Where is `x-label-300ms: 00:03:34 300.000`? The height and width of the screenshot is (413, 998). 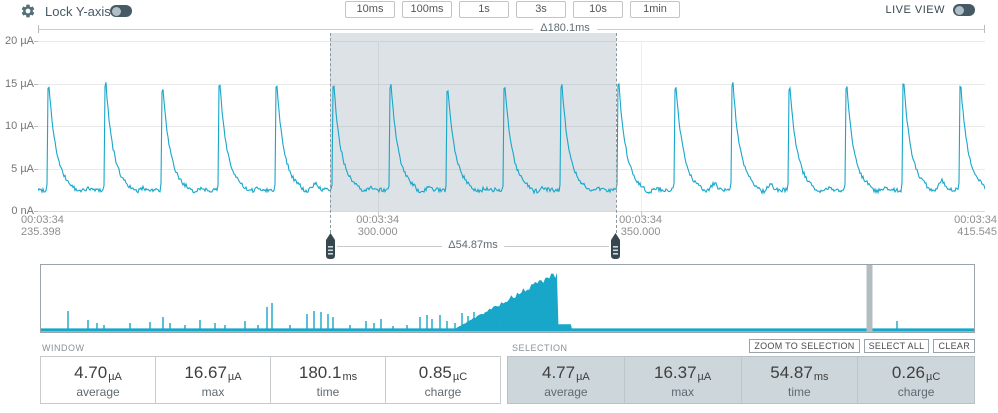 x-label-300ms: 00:03:34 300.000 is located at coordinates (378, 226).